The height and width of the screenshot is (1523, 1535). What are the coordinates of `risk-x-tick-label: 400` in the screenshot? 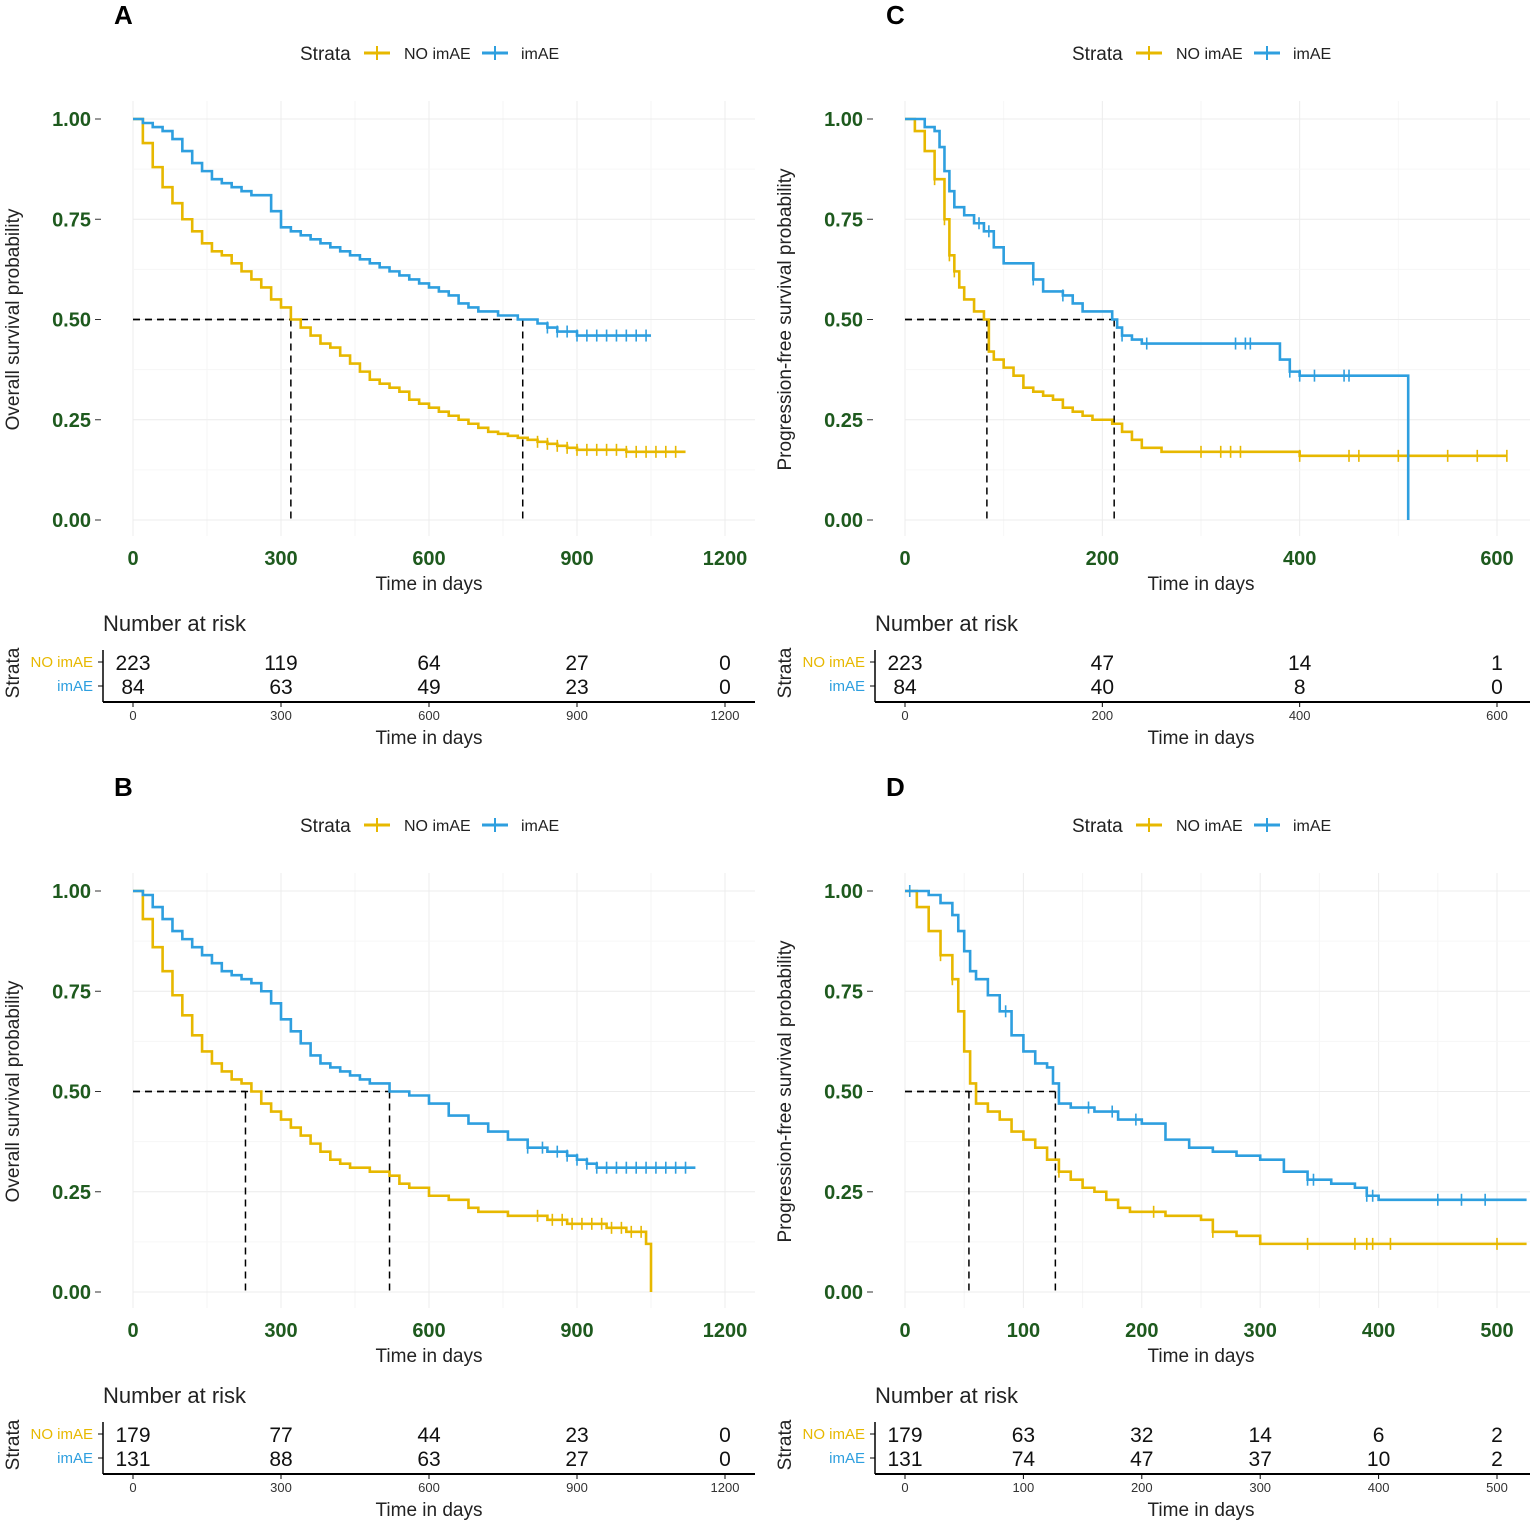 It's located at (1379, 1487).